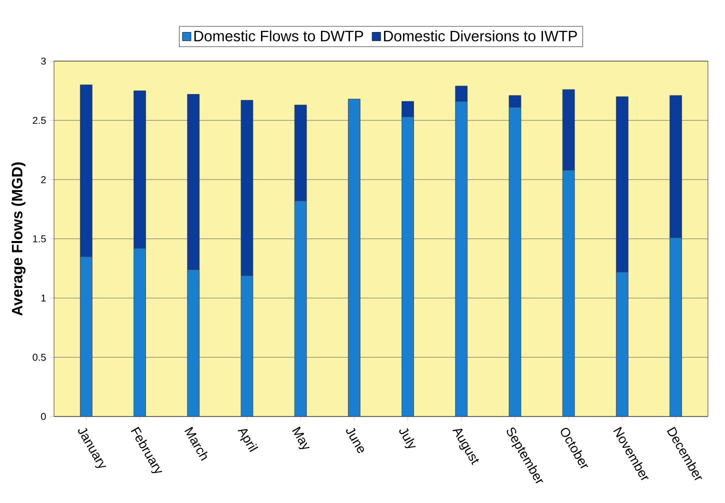 The height and width of the screenshot is (503, 725). Describe the element at coordinates (43, 416) in the screenshot. I see `y-tick-label: 0` at that location.